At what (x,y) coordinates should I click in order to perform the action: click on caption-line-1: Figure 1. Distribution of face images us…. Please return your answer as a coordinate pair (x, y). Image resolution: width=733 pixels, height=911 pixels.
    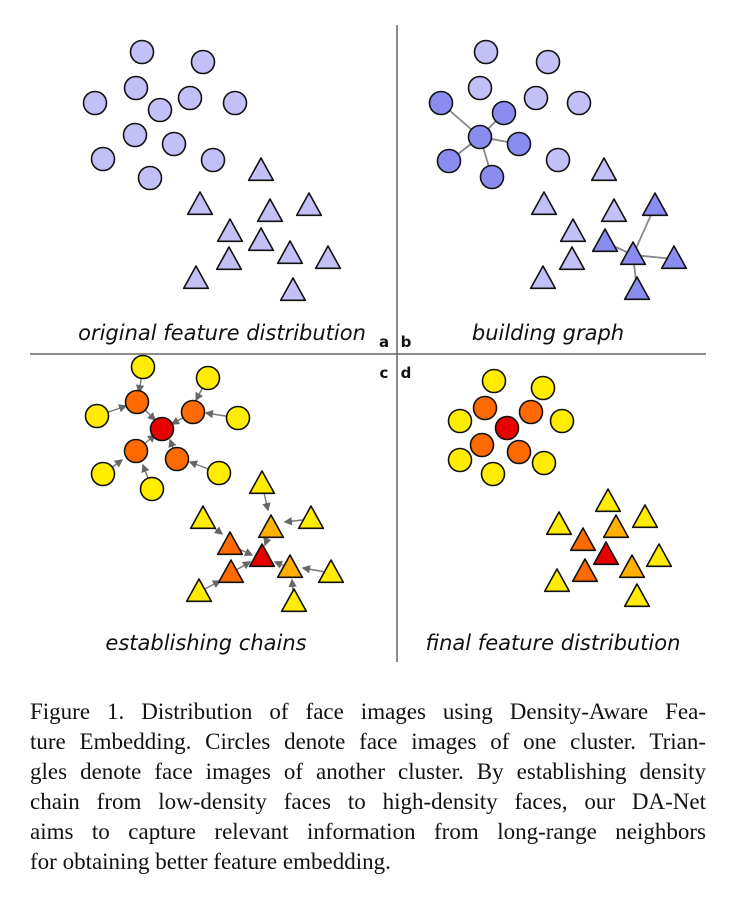
    Looking at the image, I should click on (368, 711).